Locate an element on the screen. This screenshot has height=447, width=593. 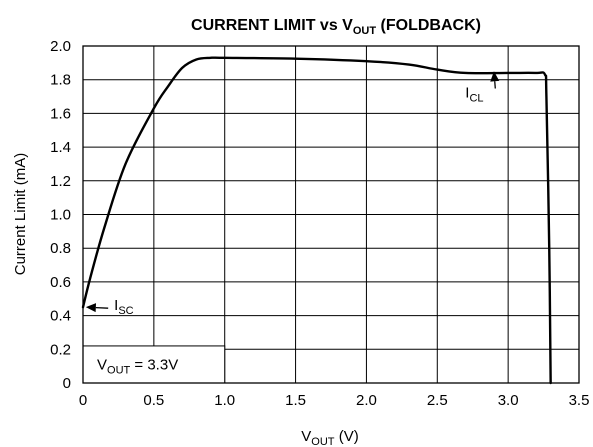
annotation-label: ICL is located at coordinates (474, 94).